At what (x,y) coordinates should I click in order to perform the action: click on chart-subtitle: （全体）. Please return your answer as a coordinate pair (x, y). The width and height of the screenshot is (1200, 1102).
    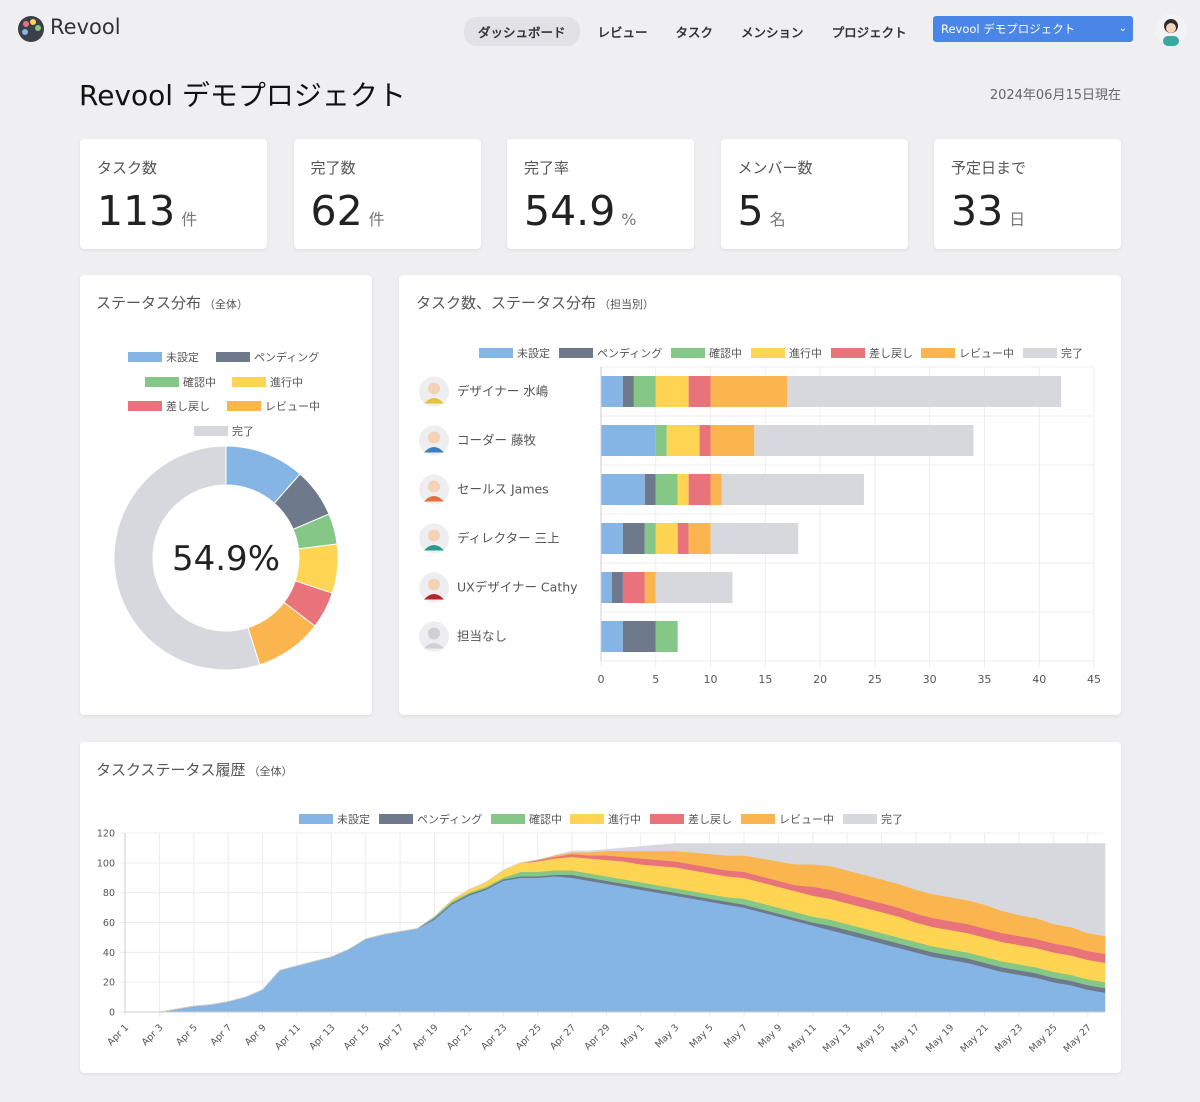
    Looking at the image, I should click on (226, 304).